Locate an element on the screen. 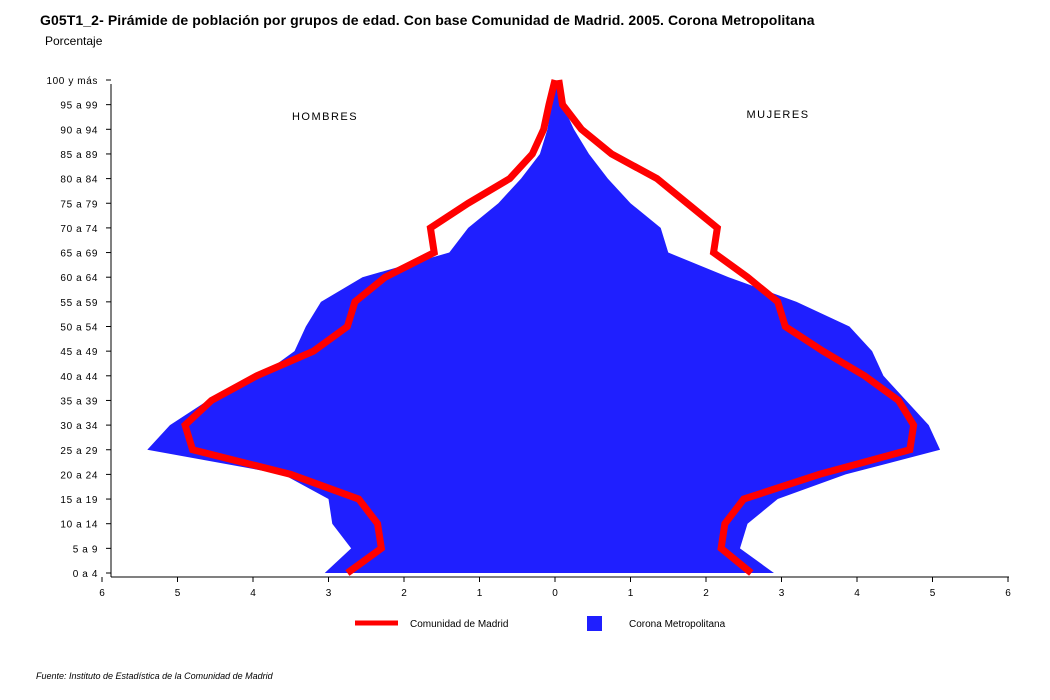  y-tick-label: 90 a 94 is located at coordinates (79, 130).